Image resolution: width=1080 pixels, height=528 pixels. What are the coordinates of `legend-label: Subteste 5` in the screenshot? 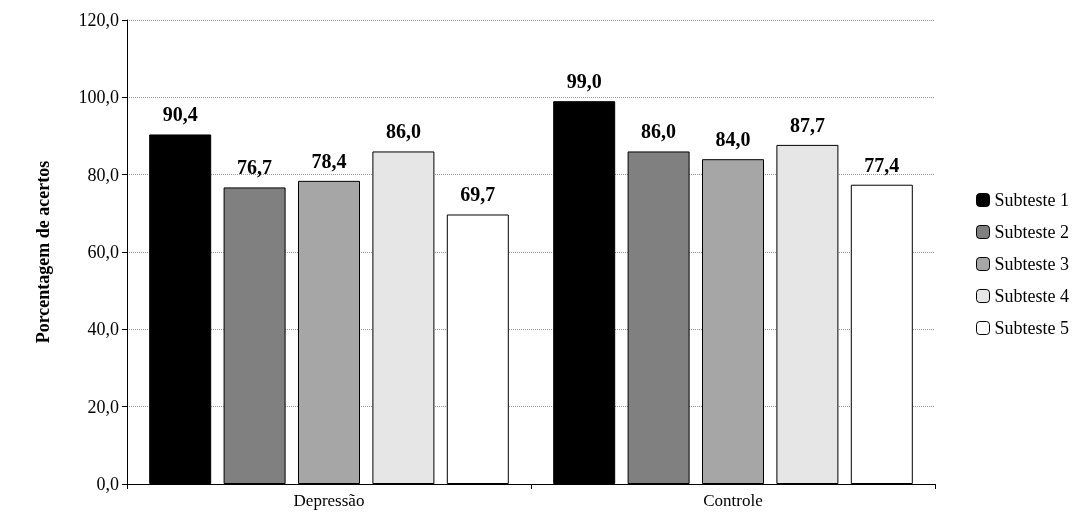 It's located at (1031, 328).